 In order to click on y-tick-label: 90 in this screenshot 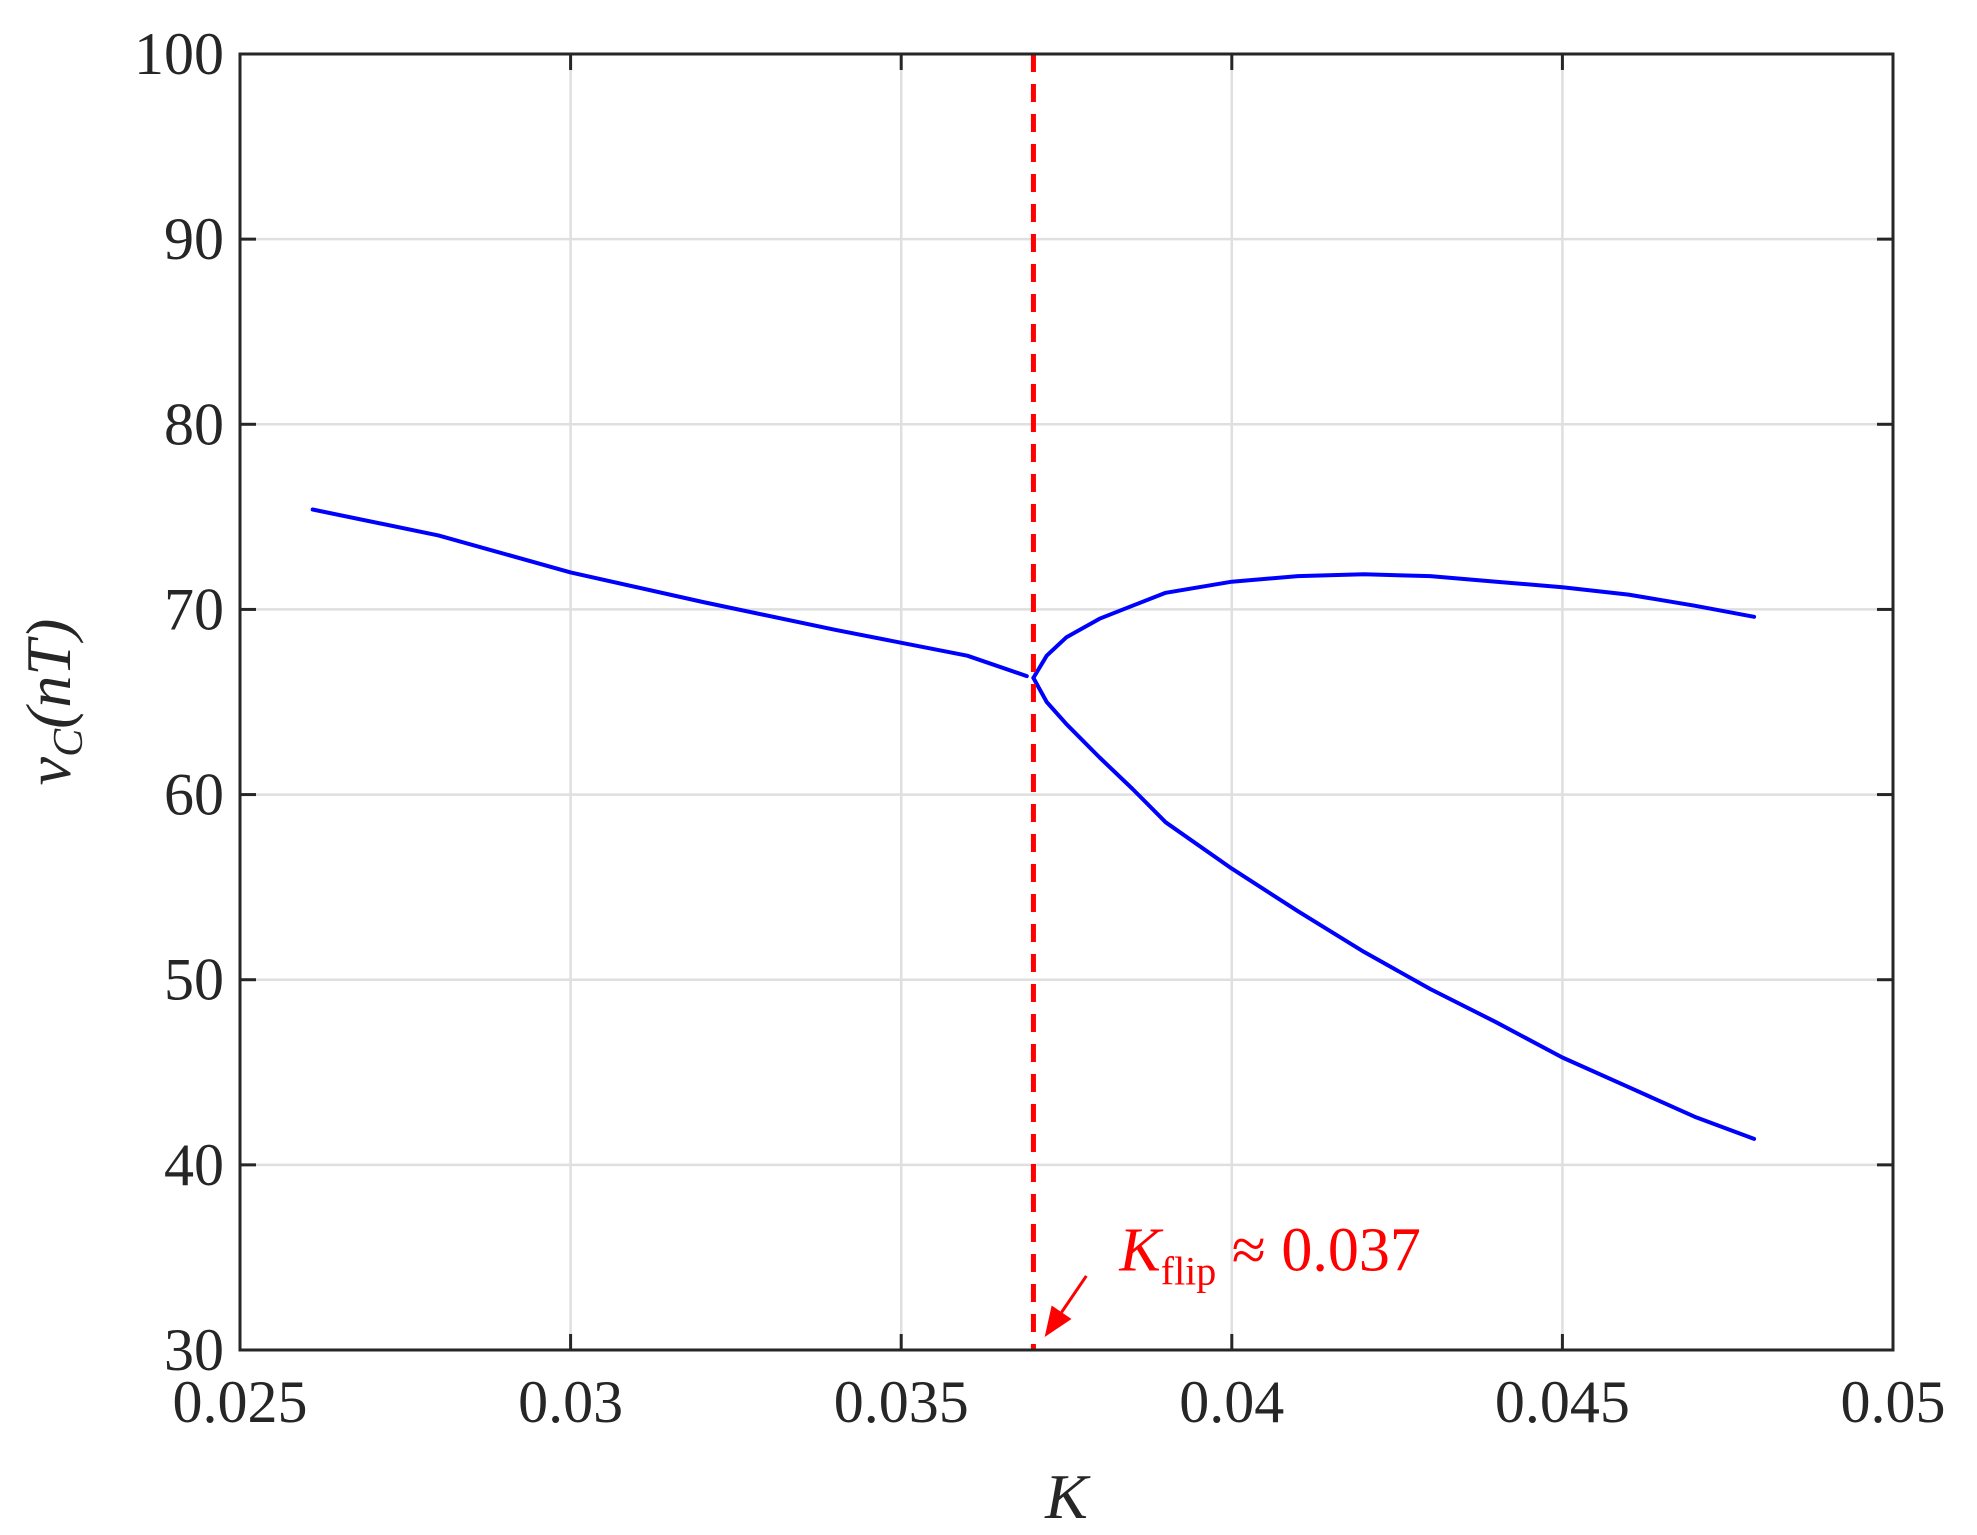, I will do `click(194, 239)`.